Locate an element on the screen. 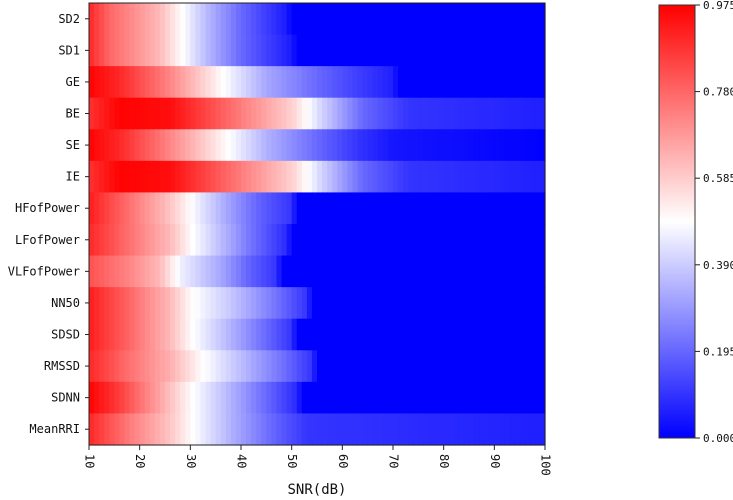 The width and height of the screenshot is (733, 500). x-axis-label: SNR(dB) is located at coordinates (316, 490).